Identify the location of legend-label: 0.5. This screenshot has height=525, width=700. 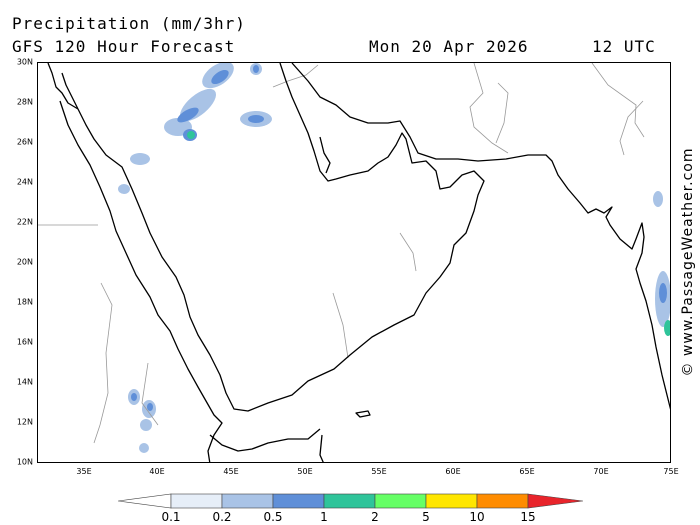
(273, 517).